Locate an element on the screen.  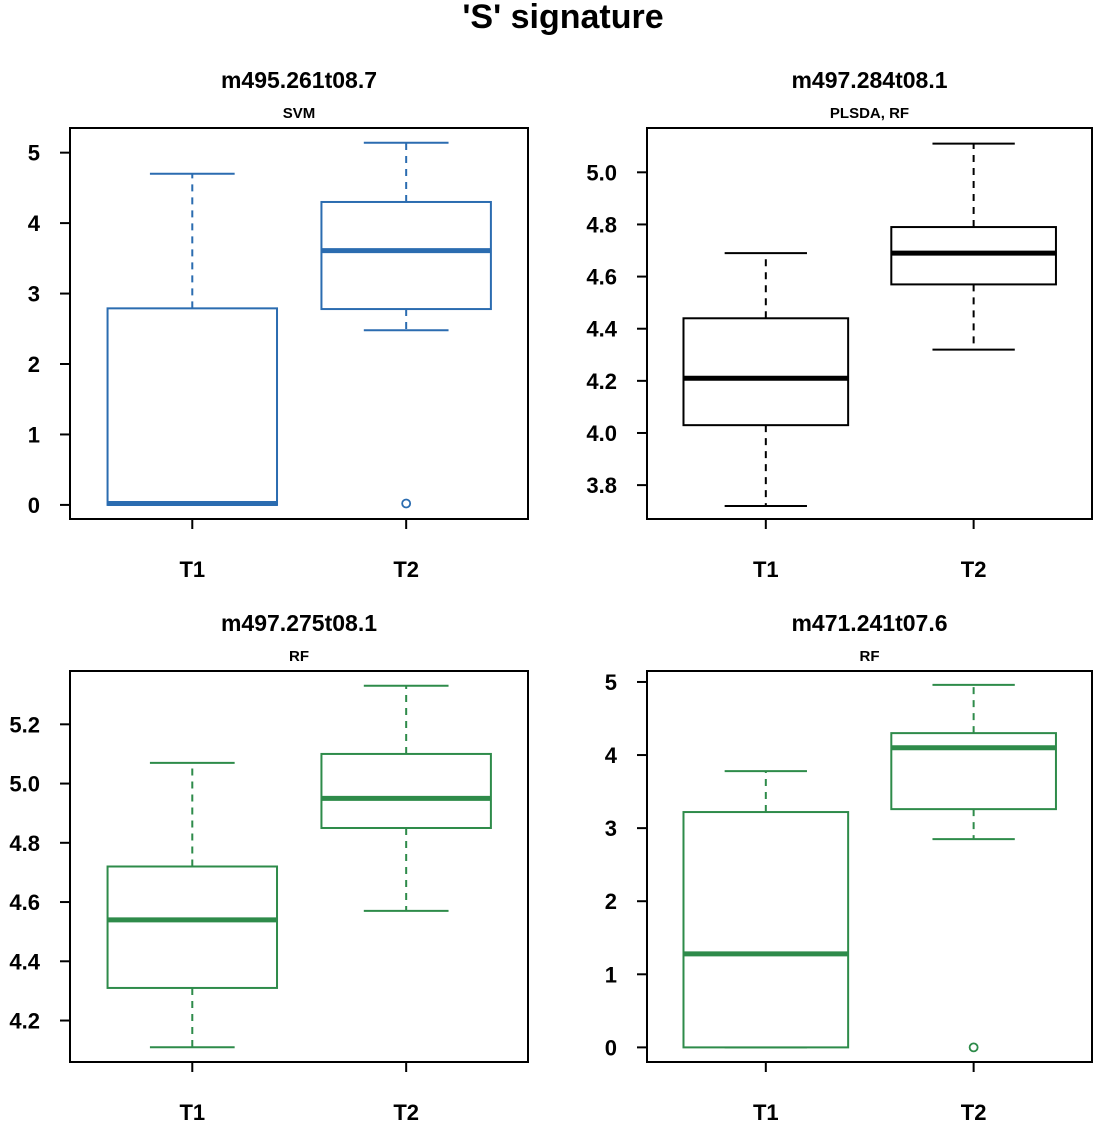
panel-subtitle: PLSDA, RF is located at coordinates (869, 113).